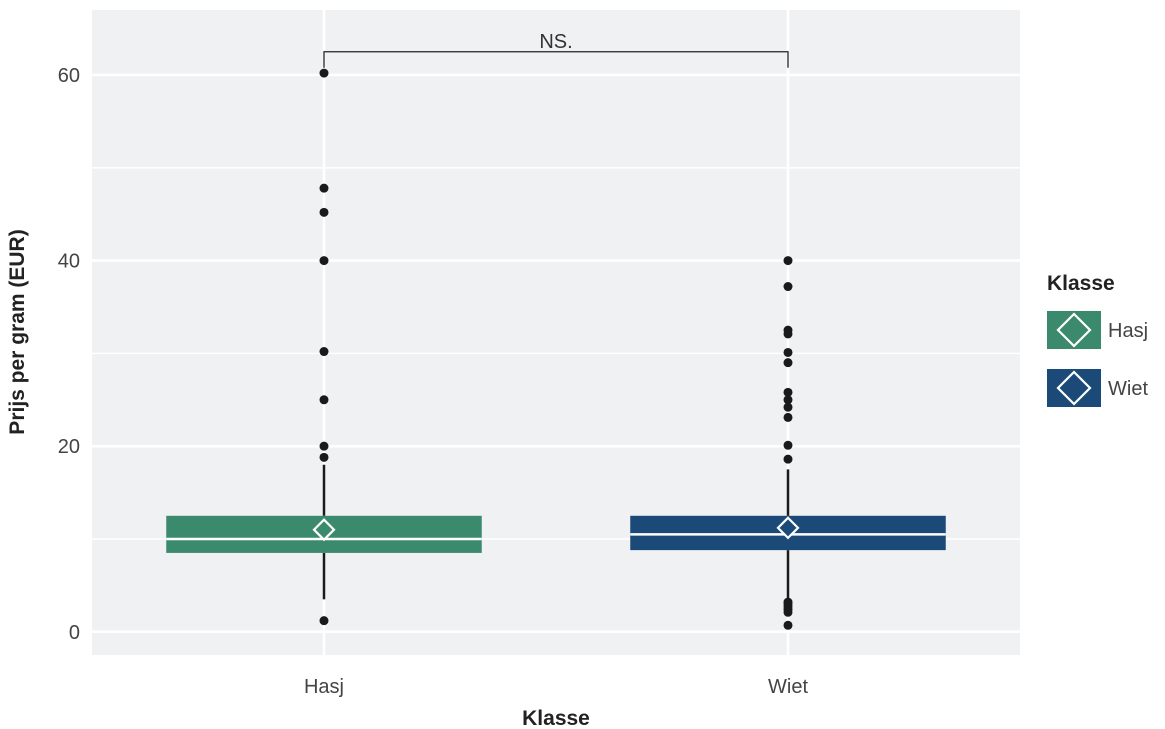 This screenshot has height=729, width=1165. Describe the element at coordinates (555, 42) in the screenshot. I see `significance-label: NS.` at that location.